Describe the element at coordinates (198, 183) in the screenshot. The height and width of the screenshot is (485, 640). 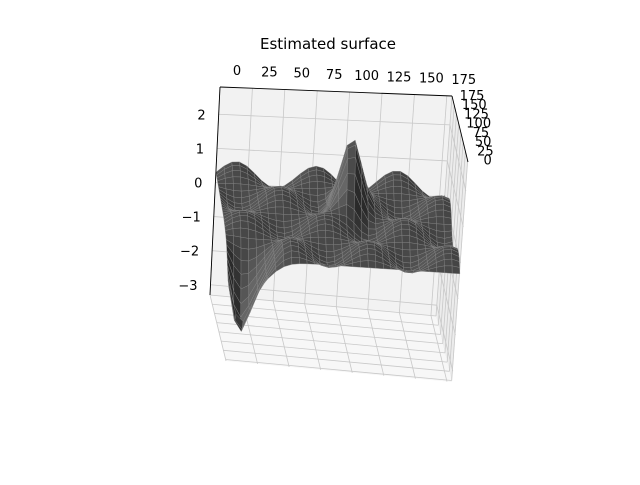
I see `z-tick-label-2: 0` at that location.